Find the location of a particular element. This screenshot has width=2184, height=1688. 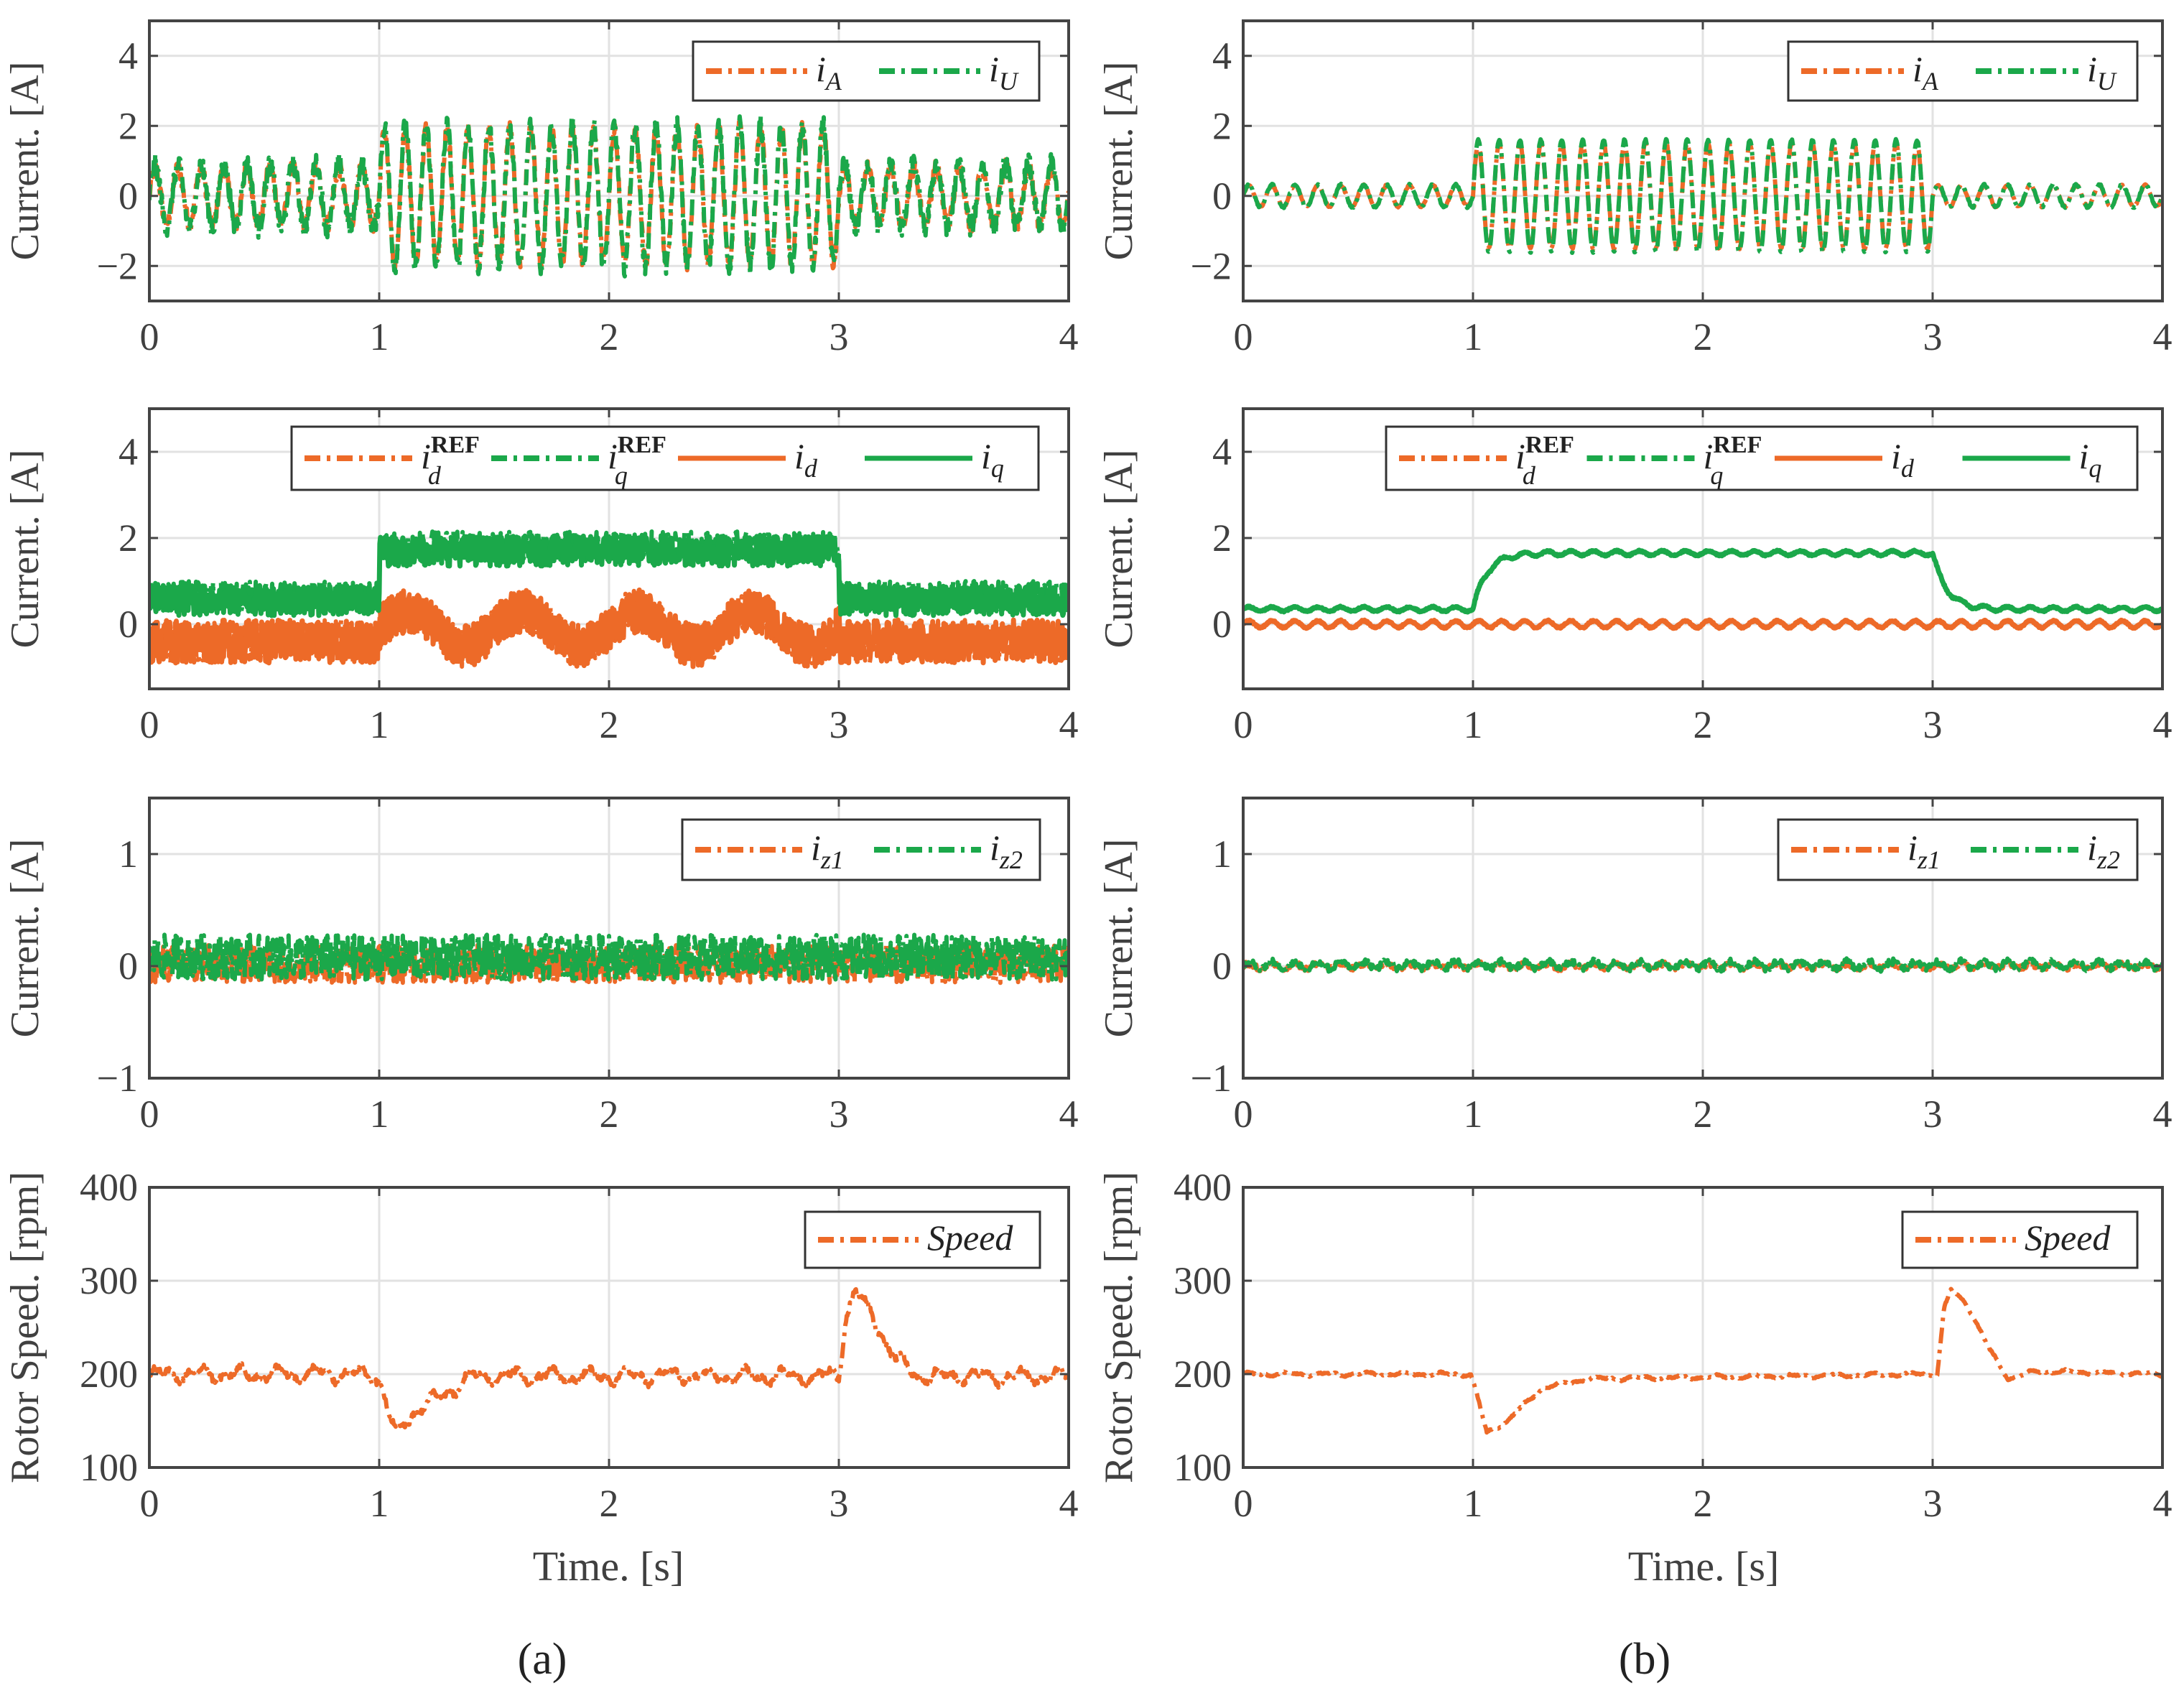

y-tick-label: 300 is located at coordinates (1203, 1280).